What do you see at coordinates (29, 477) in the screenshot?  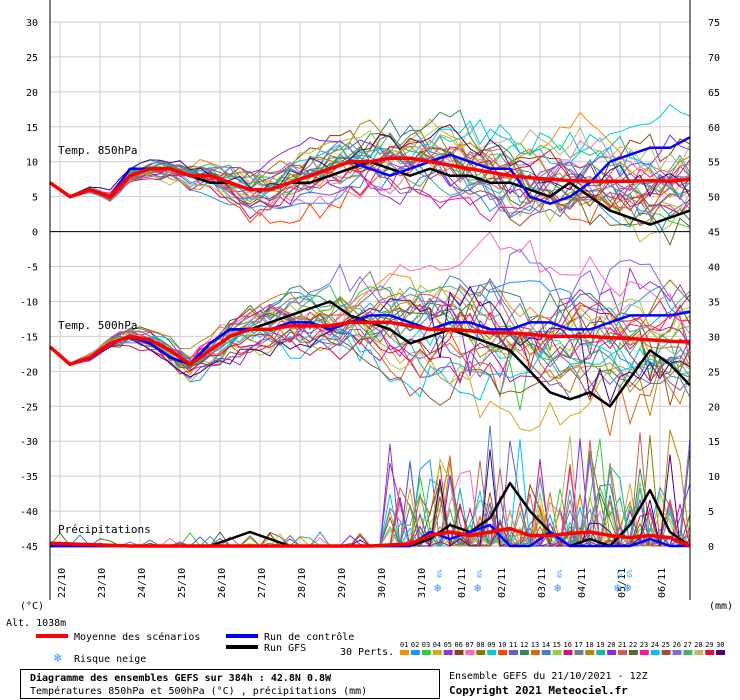 I see `left-tick-label: -35` at bounding box center [29, 477].